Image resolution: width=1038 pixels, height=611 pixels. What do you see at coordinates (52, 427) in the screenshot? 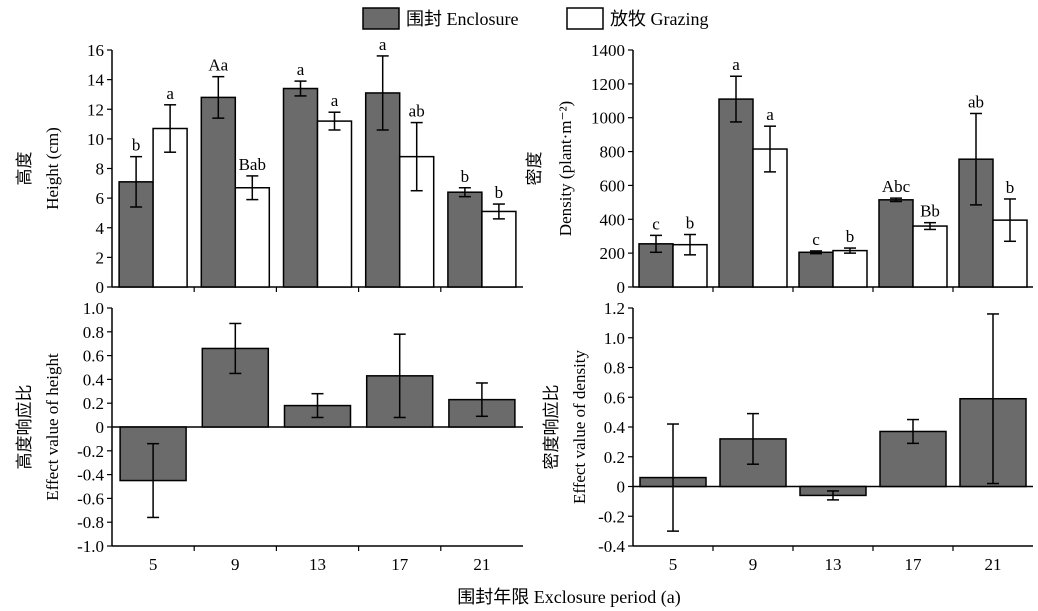
I see `y-axis-title-en: Effect value of height` at bounding box center [52, 427].